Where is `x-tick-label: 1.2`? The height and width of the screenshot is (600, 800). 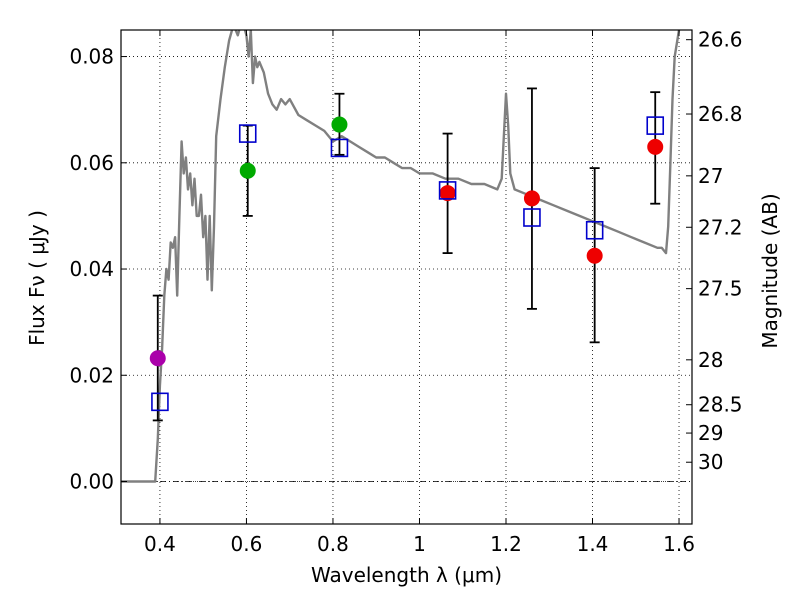
x-tick-label: 1.2 is located at coordinates (506, 544).